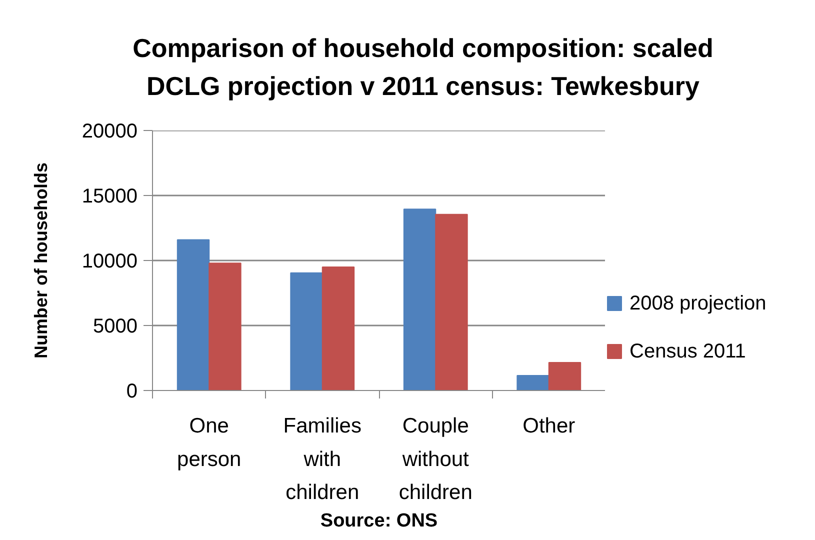 The height and width of the screenshot is (540, 815). Describe the element at coordinates (322, 459) in the screenshot. I see `x-tick-label: Families with children` at that location.